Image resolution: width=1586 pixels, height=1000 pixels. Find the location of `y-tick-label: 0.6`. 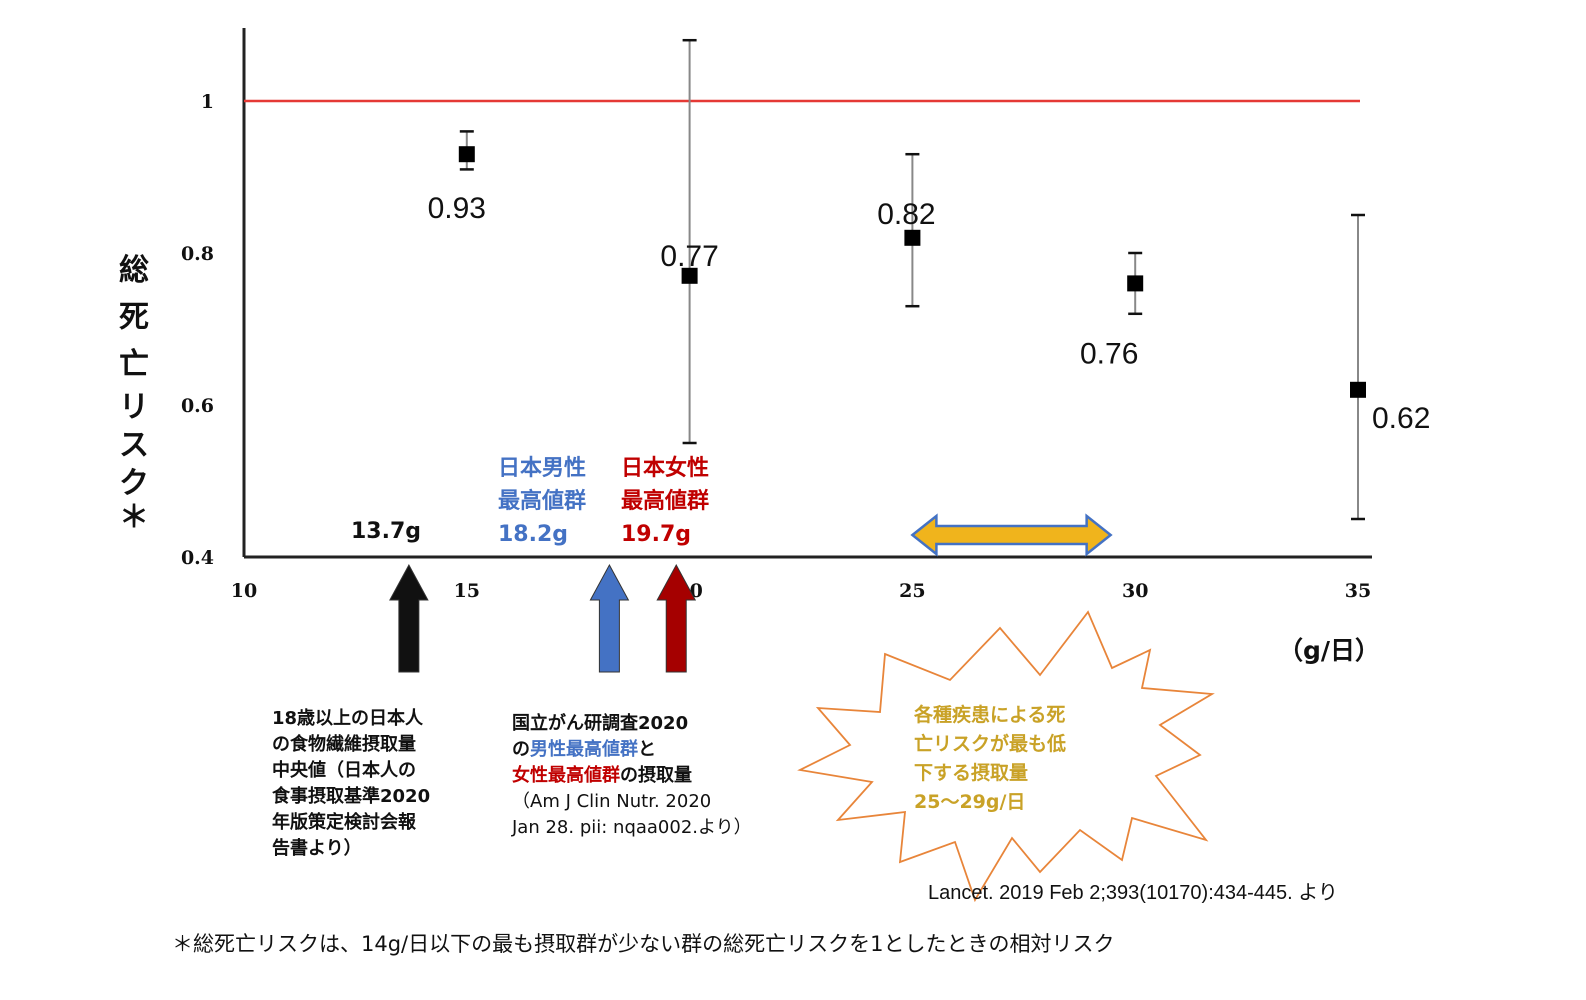

y-tick-label: 0.6 is located at coordinates (197, 406).